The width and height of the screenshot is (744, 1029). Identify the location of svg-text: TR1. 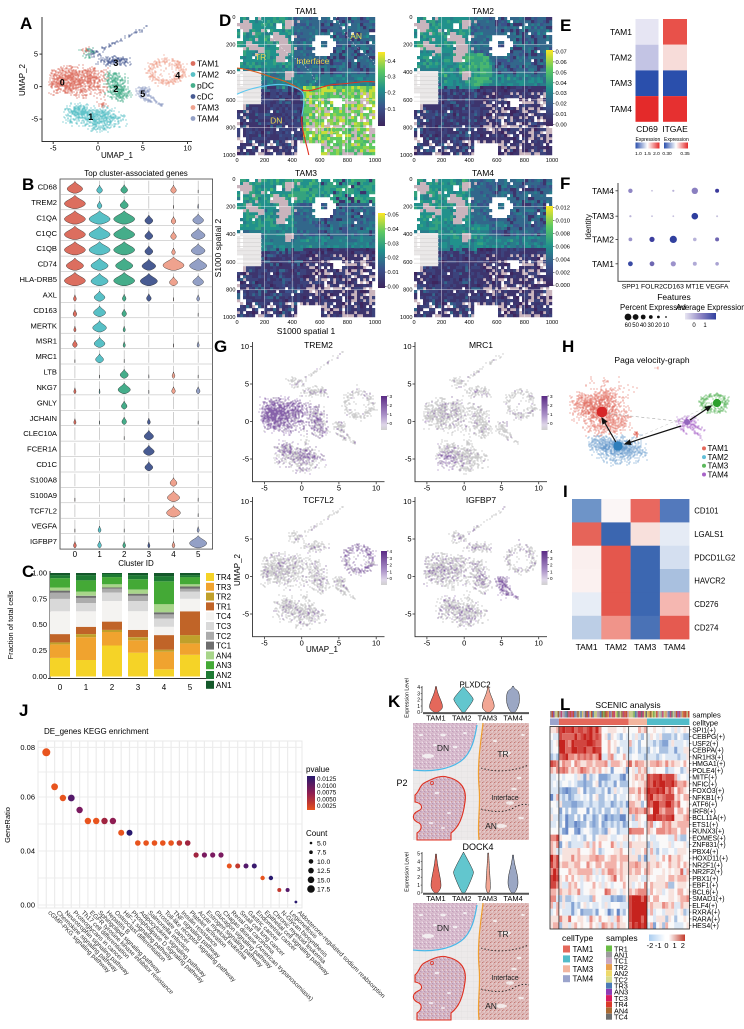
(224, 606).